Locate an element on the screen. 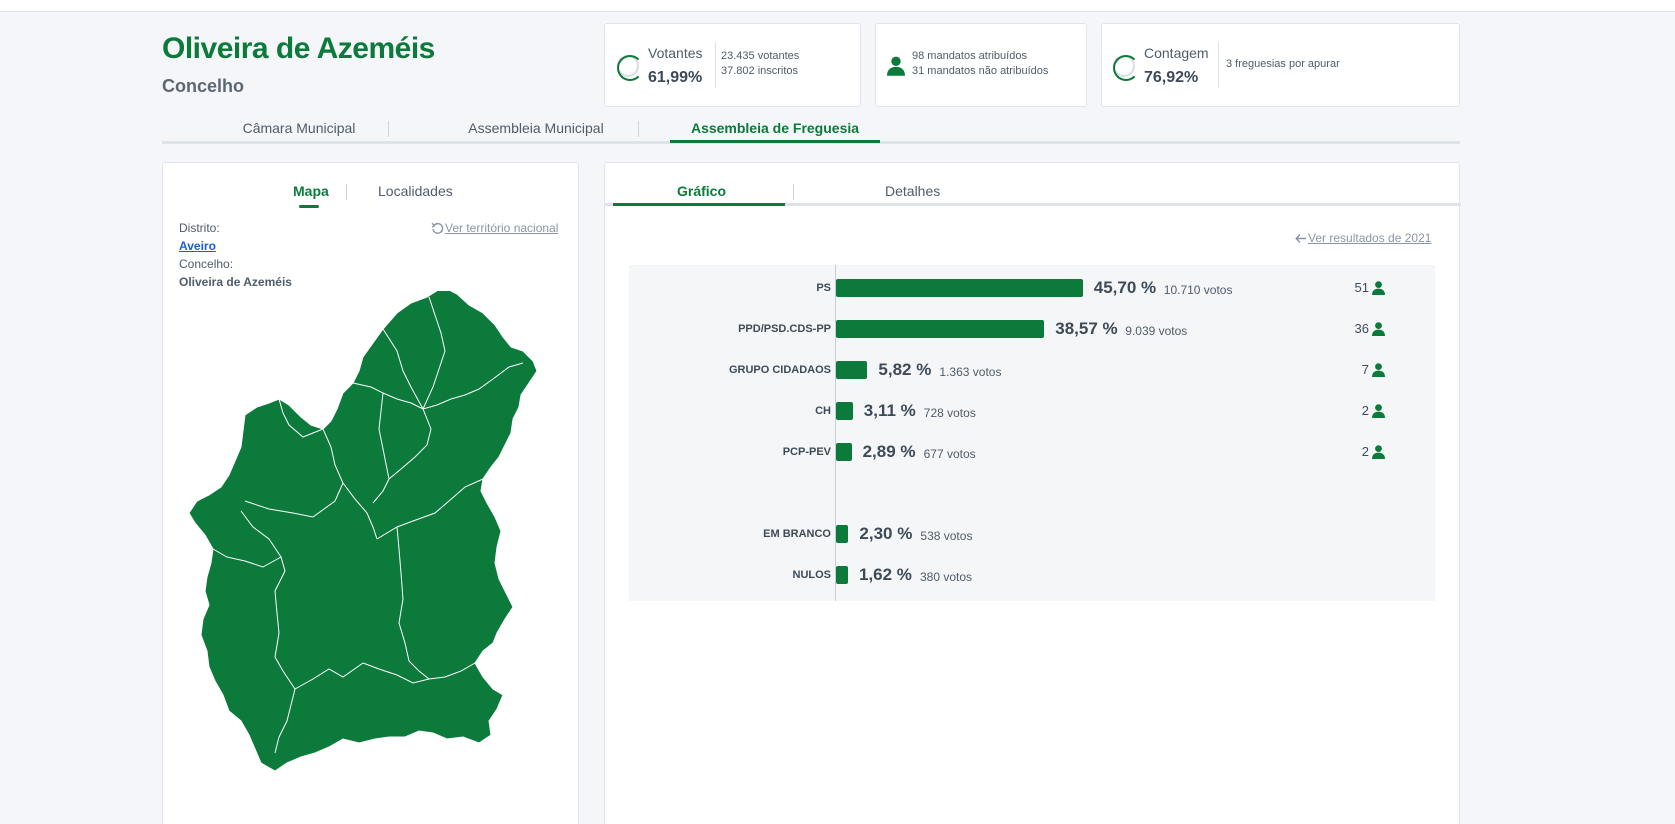 This screenshot has height=824, width=1675. votes-label: 9.039 votos is located at coordinates (1156, 331).